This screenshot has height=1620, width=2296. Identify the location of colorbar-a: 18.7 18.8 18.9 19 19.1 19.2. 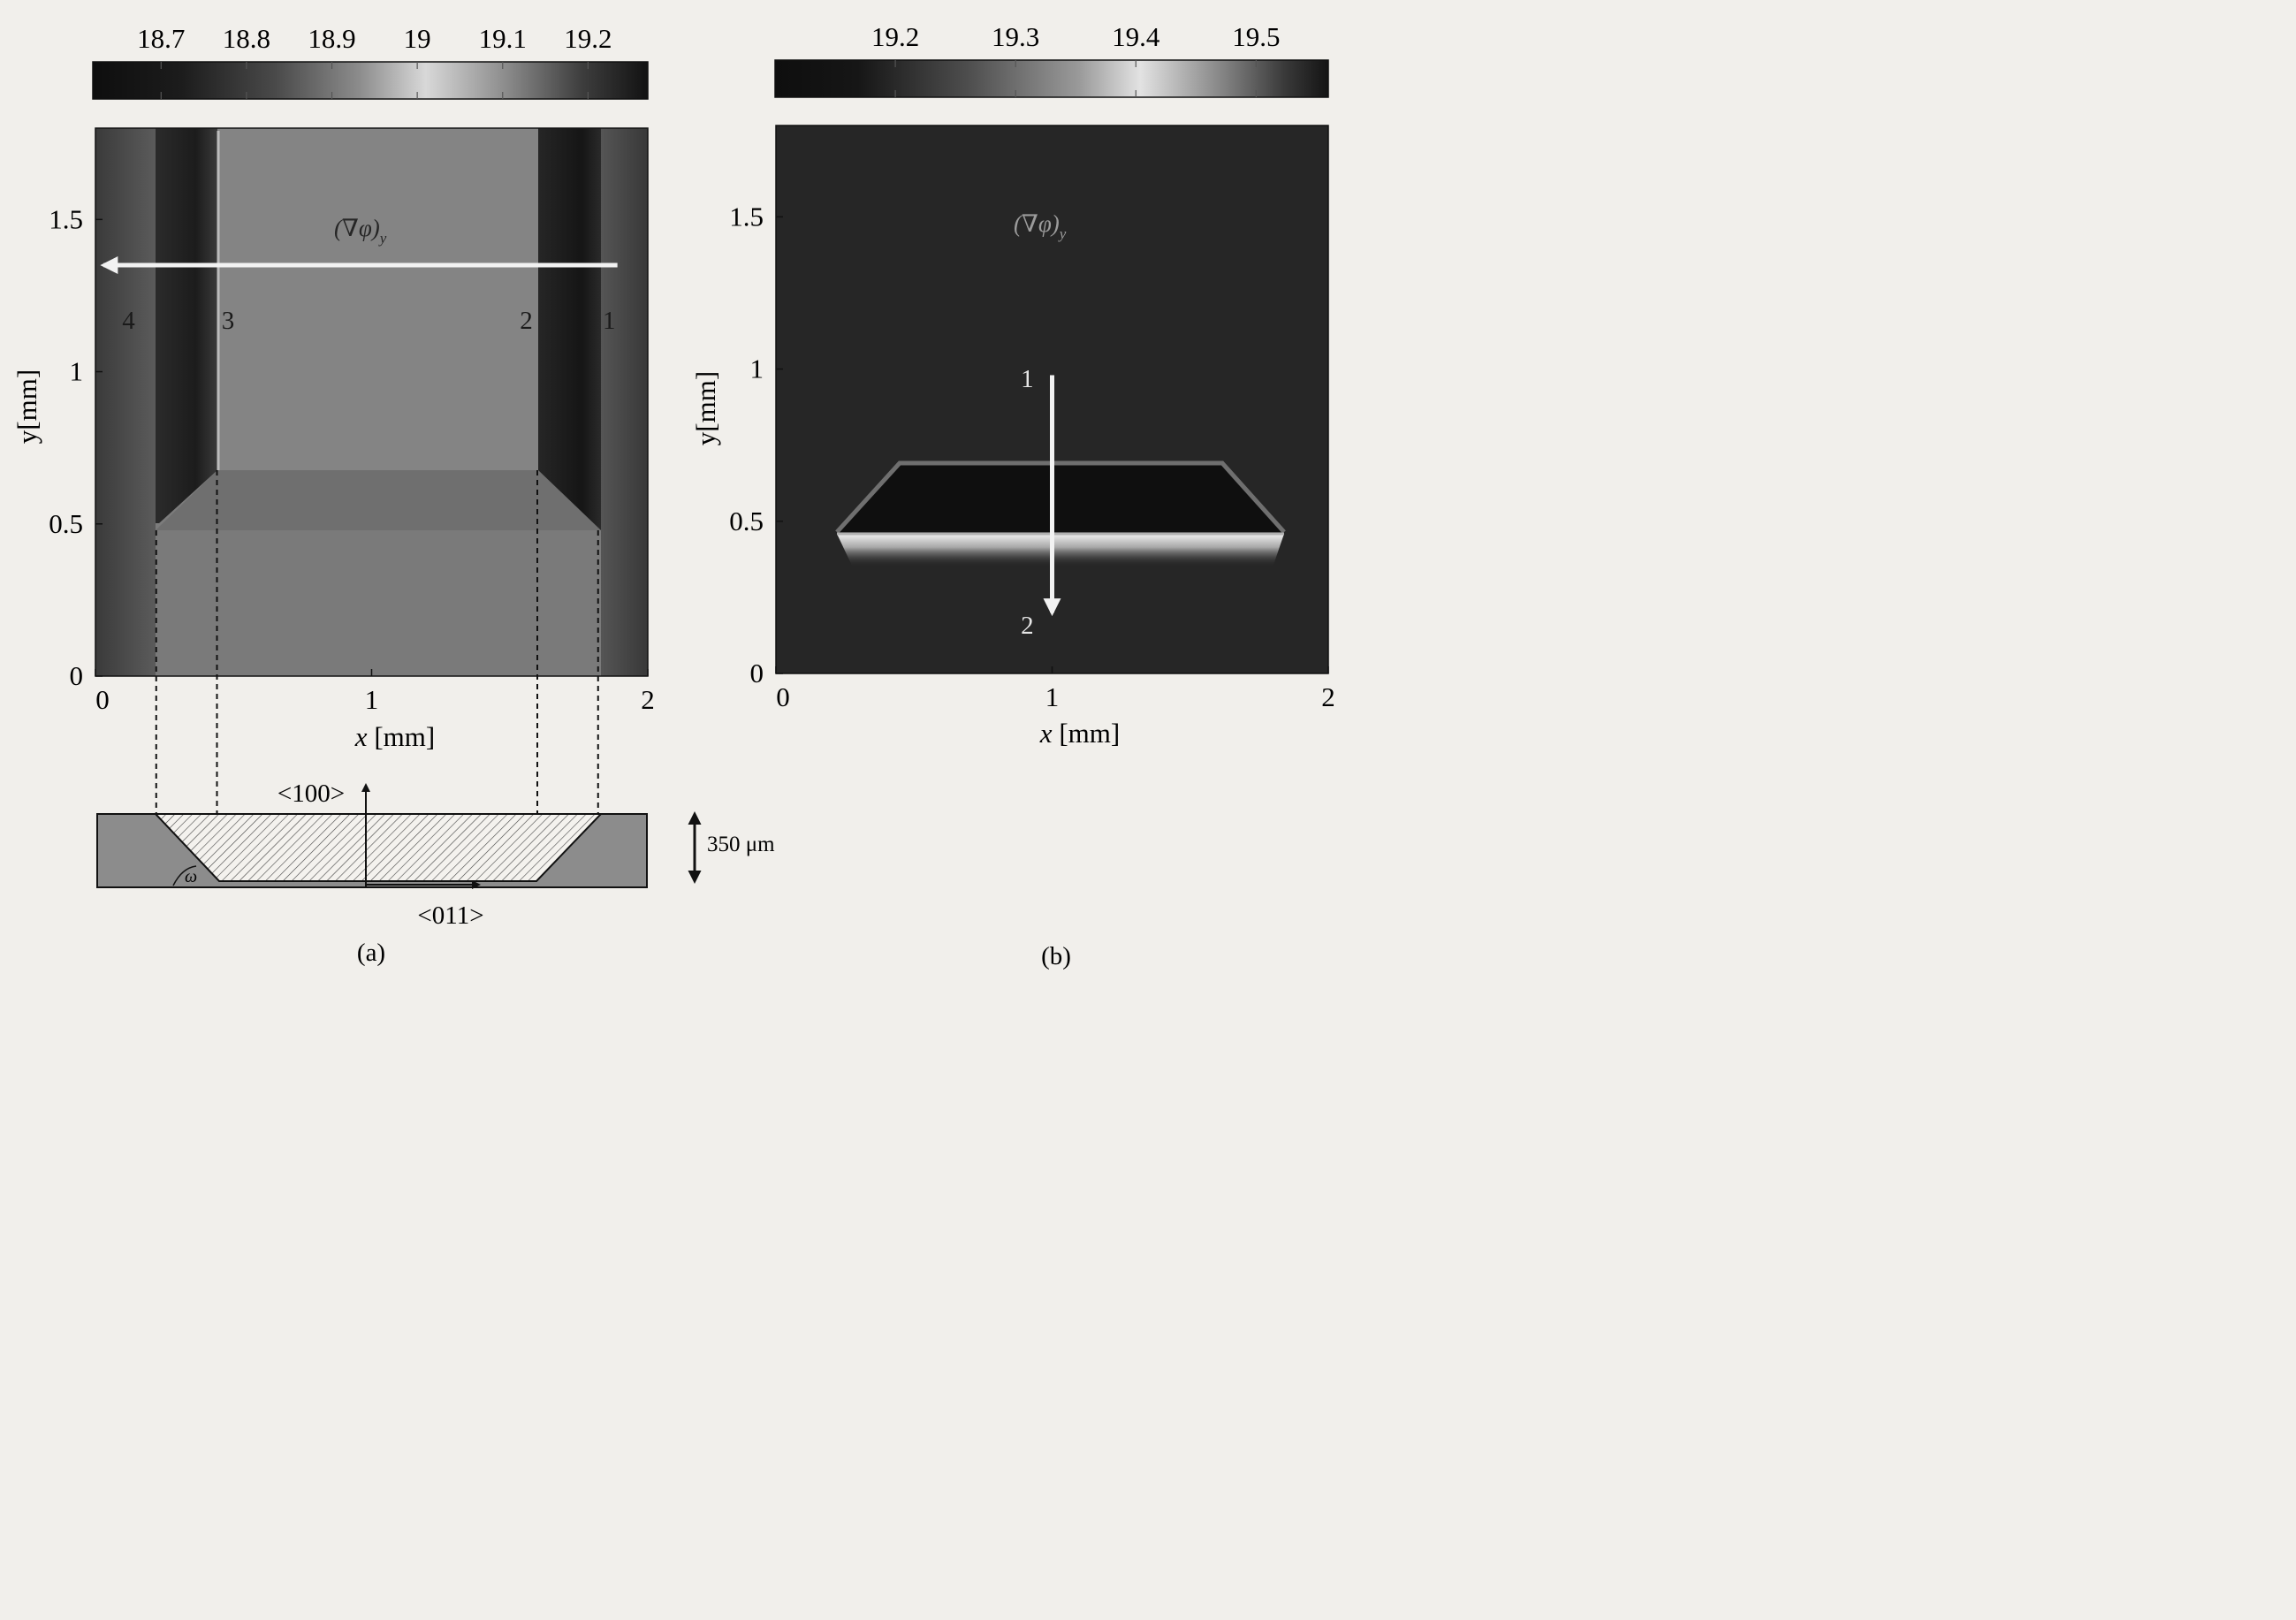
(370, 61).